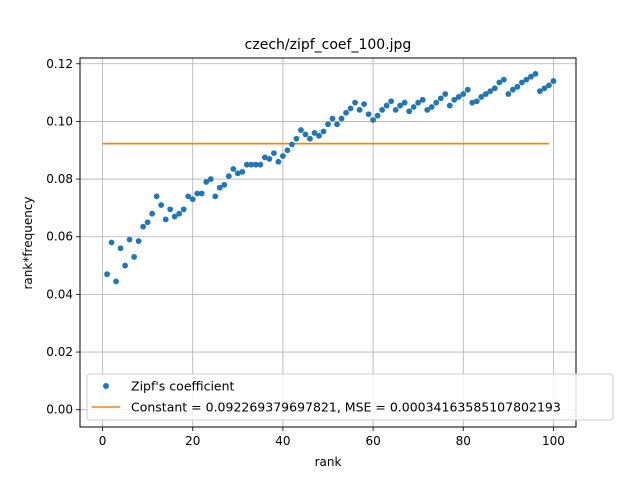 The width and height of the screenshot is (640, 480). What do you see at coordinates (59, 121) in the screenshot?
I see `y-tick-label: 0.10` at bounding box center [59, 121].